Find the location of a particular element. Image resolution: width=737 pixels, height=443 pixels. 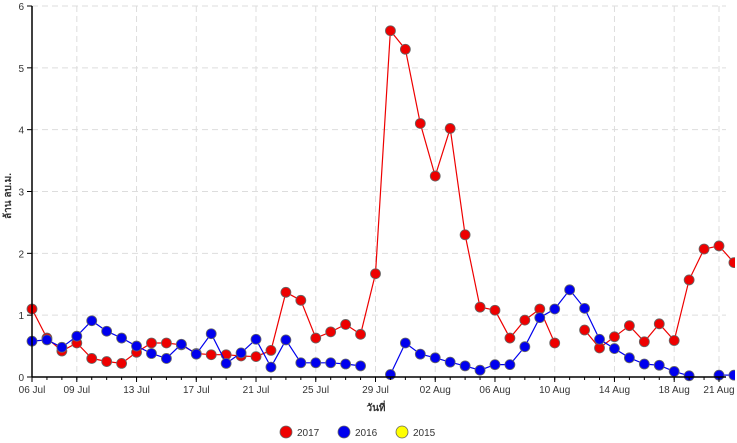

x-tick-label: 13 Jul is located at coordinates (136, 390).